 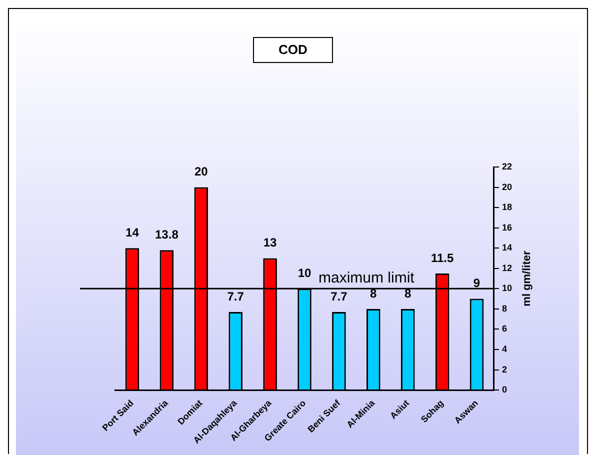 What do you see at coordinates (305, 273) in the screenshot?
I see `data-label: 10` at bounding box center [305, 273].